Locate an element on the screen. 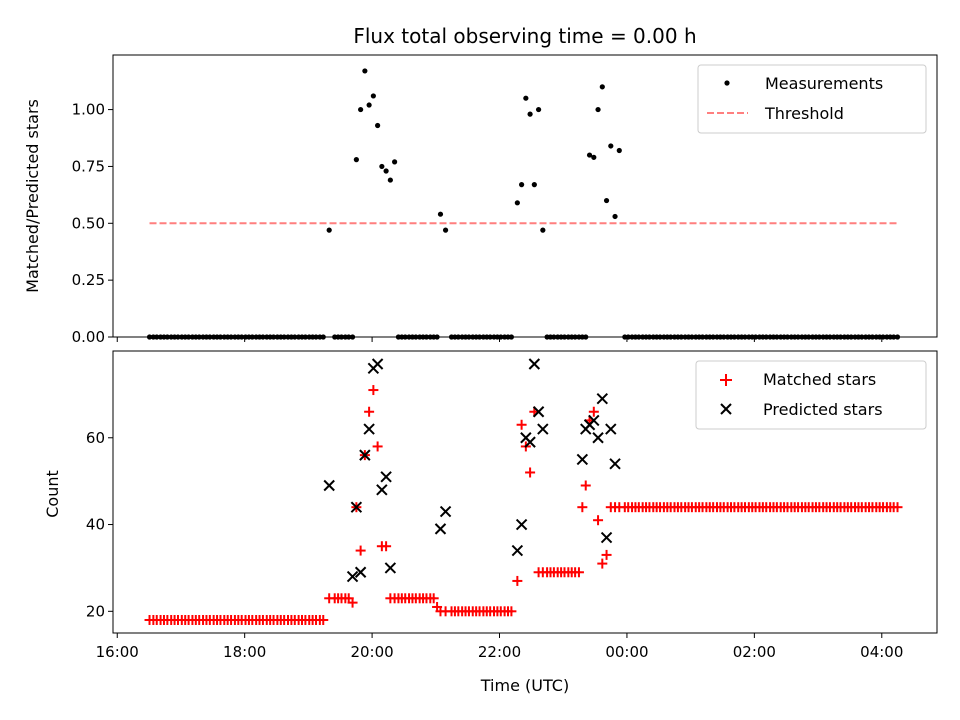  count-y-tick-label: 40 is located at coordinates (95, 525).